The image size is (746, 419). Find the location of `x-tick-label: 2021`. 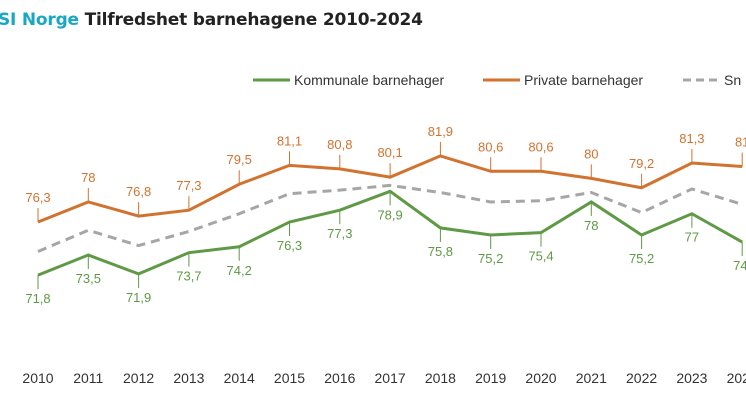

x-tick-label: 2021 is located at coordinates (591, 378).